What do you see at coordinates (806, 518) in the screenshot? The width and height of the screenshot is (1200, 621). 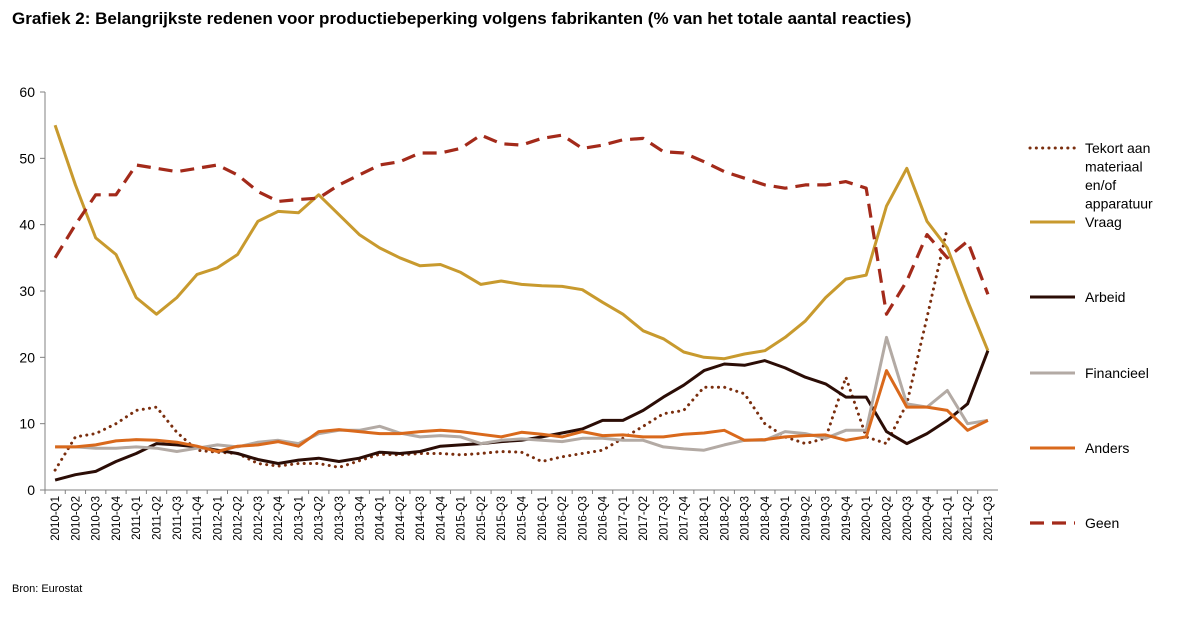 I see `x-tick-label: 2019-Q2` at bounding box center [806, 518].